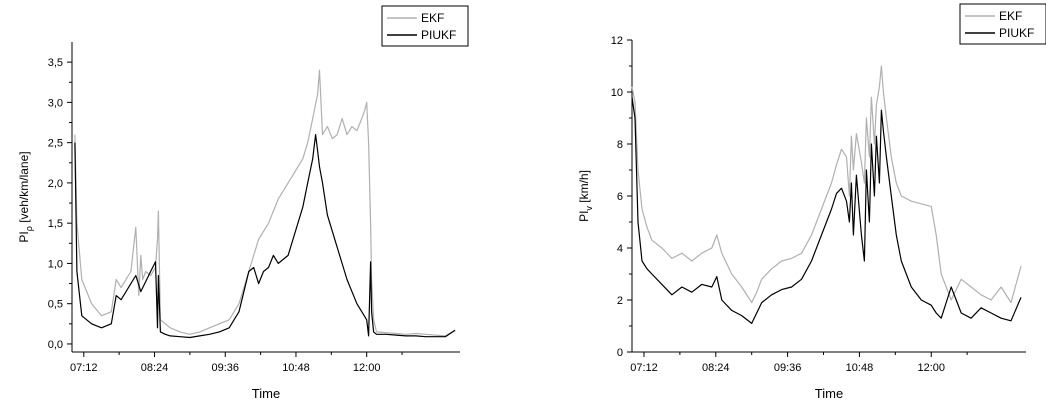 This screenshot has height=405, width=1046. What do you see at coordinates (24, 188) in the screenshot?
I see `y-axis-title-unit: [veh/km/lane]` at bounding box center [24, 188].